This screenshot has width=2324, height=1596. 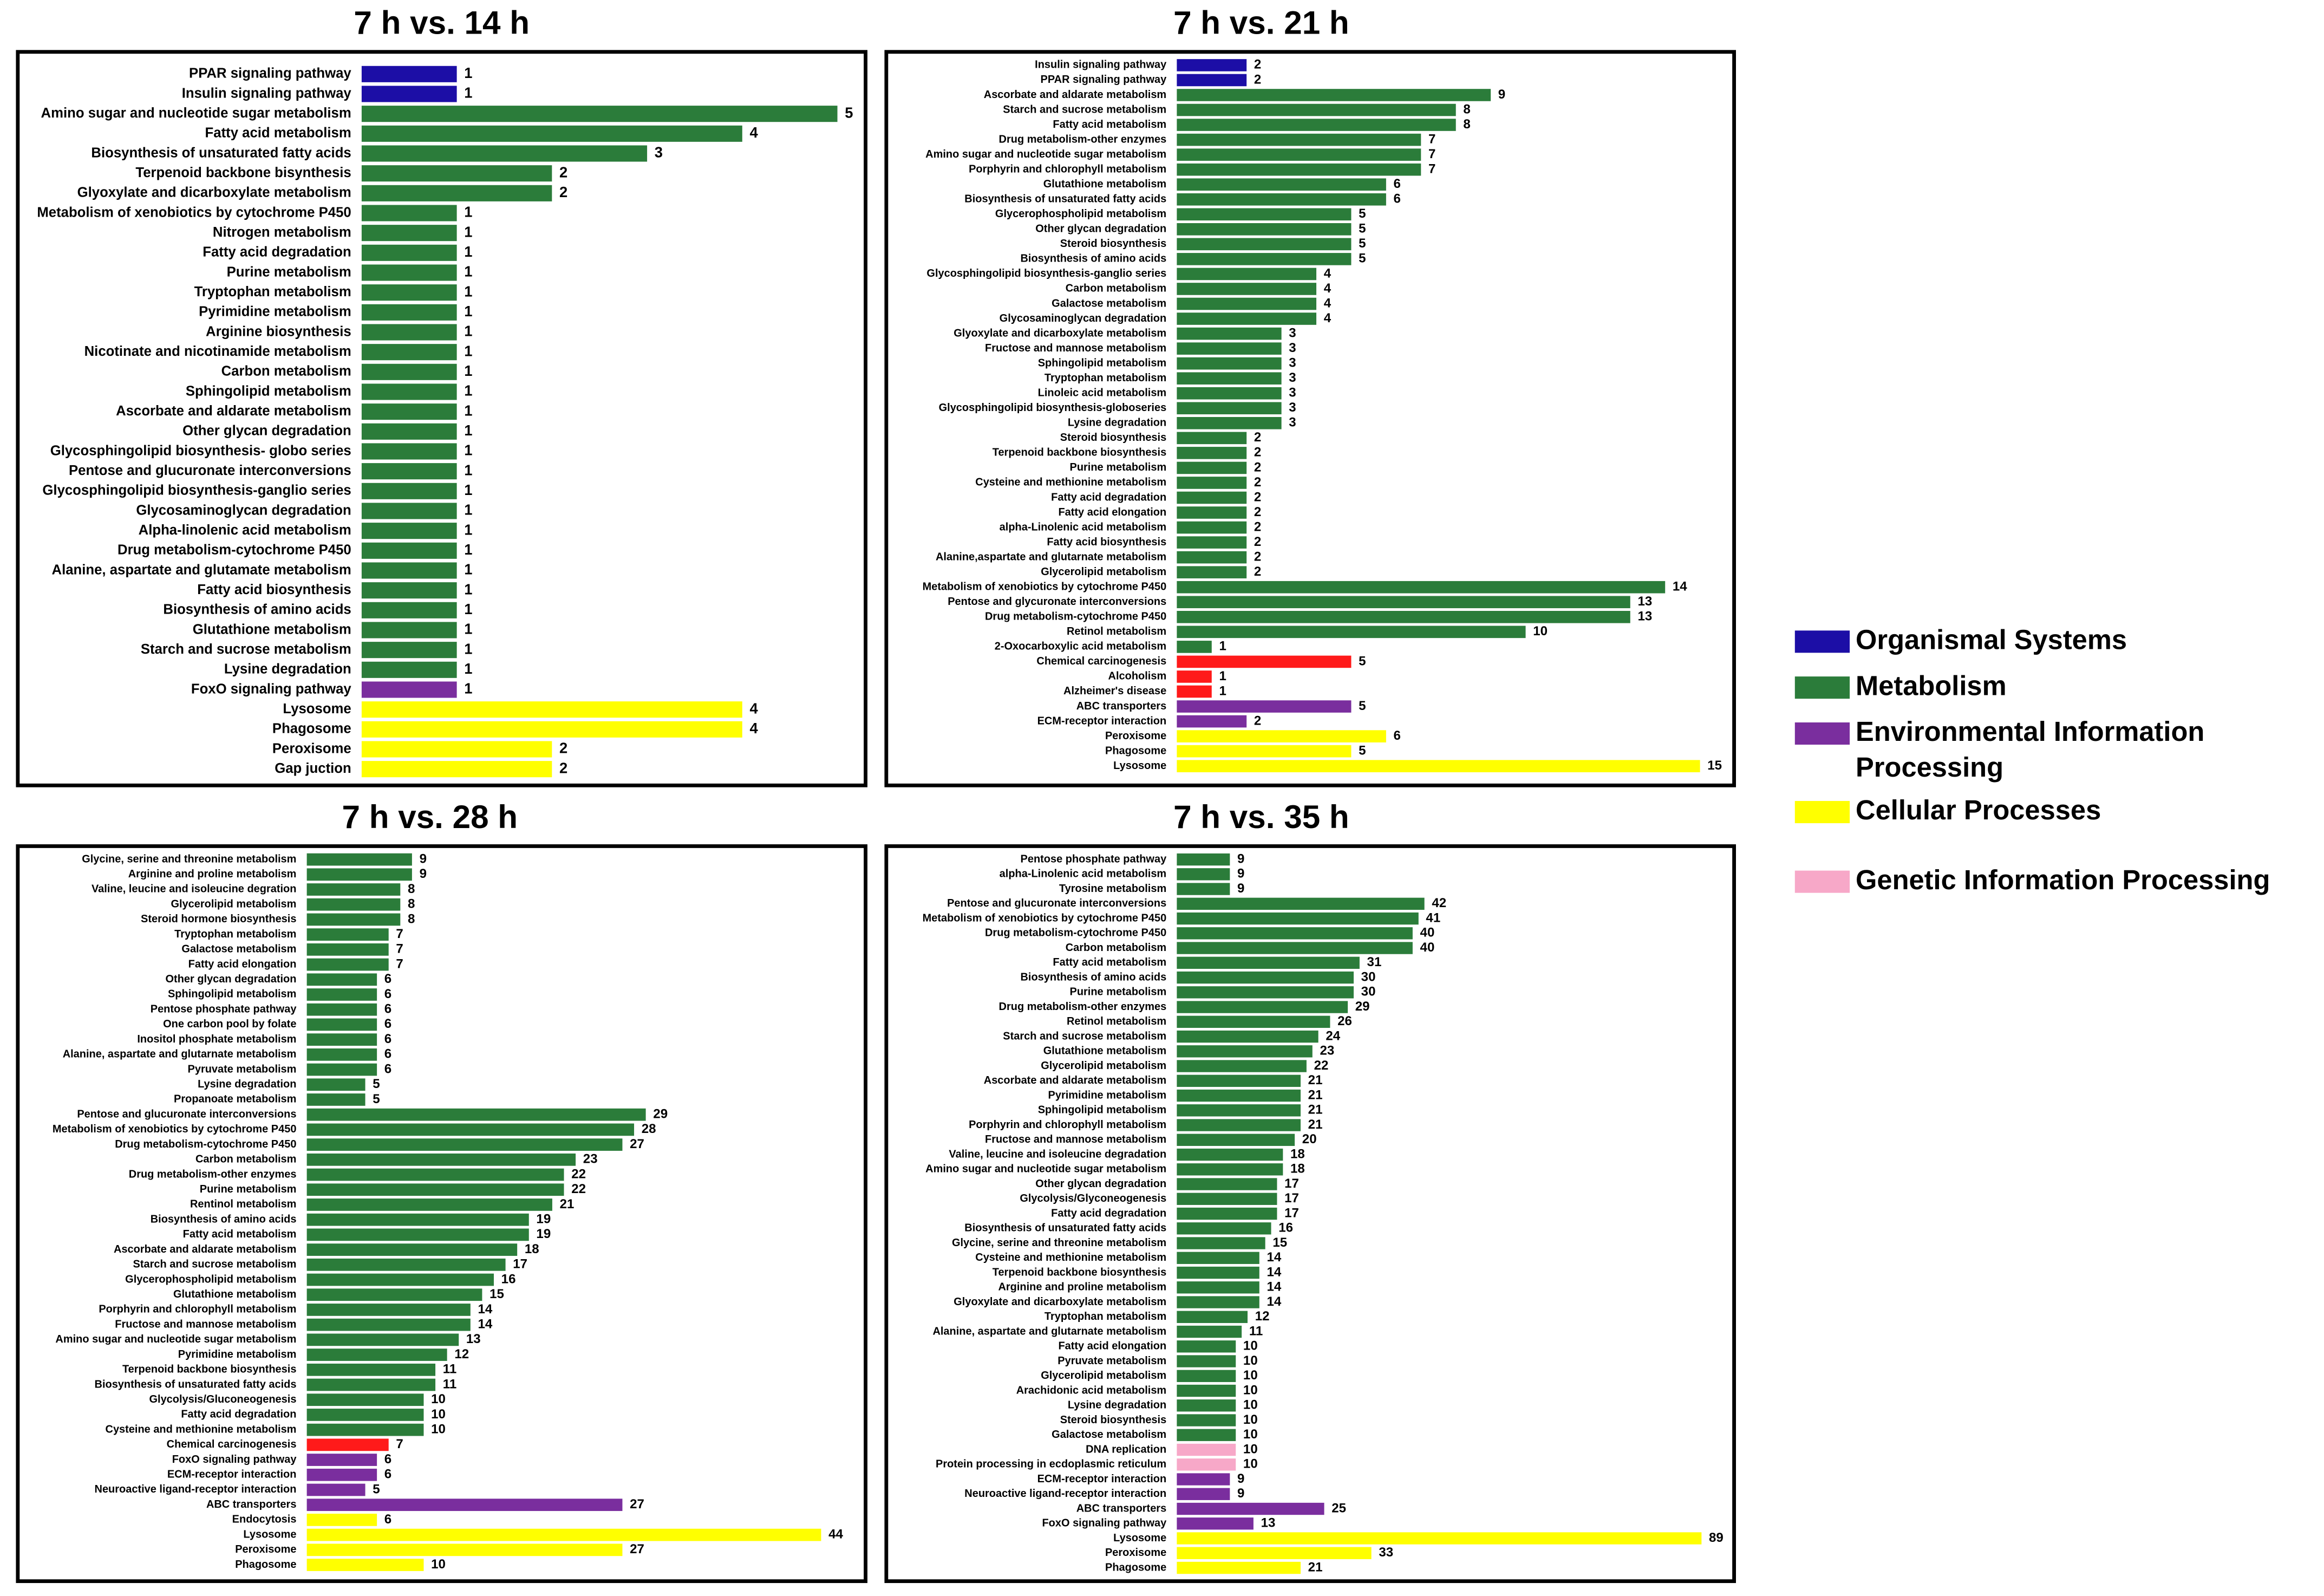 I want to click on value-label: 11, so click(x=1256, y=1331).